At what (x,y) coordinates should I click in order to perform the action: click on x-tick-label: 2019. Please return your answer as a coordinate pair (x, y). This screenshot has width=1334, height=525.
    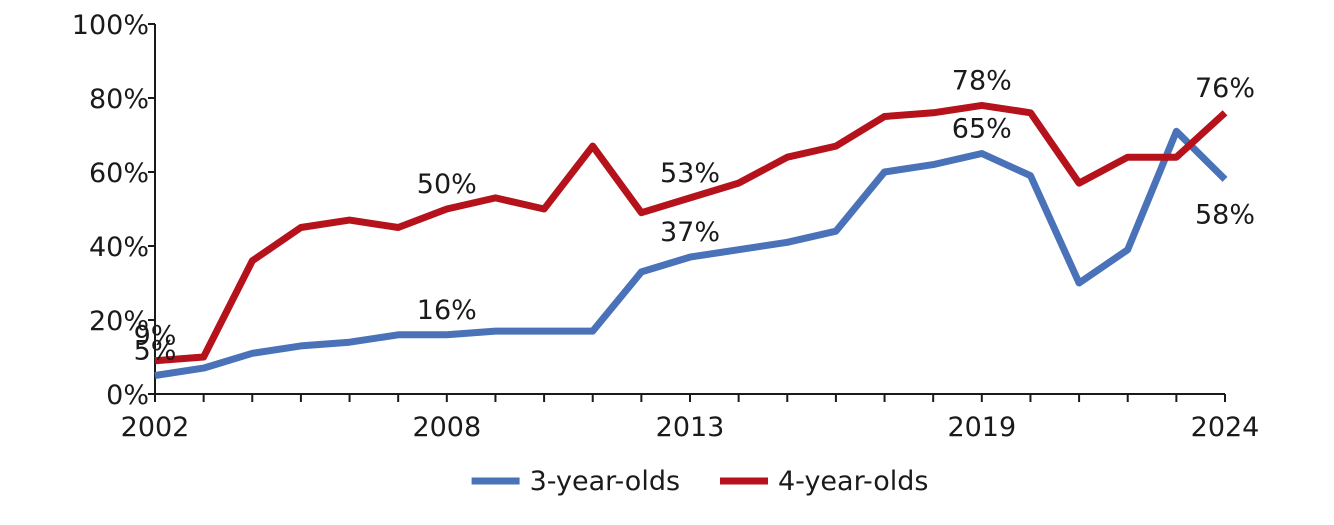
    Looking at the image, I should click on (981, 427).